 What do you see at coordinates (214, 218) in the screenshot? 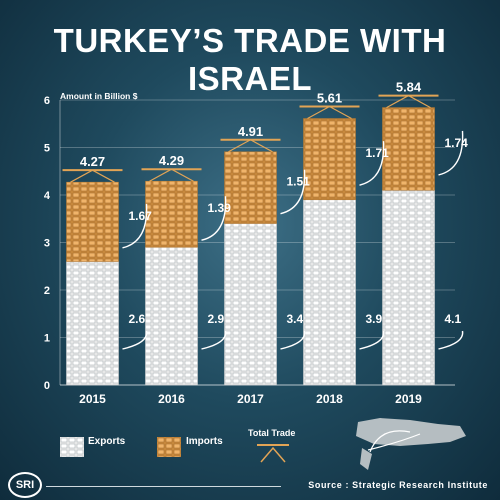
I see `imports-arrow-2016` at bounding box center [214, 218].